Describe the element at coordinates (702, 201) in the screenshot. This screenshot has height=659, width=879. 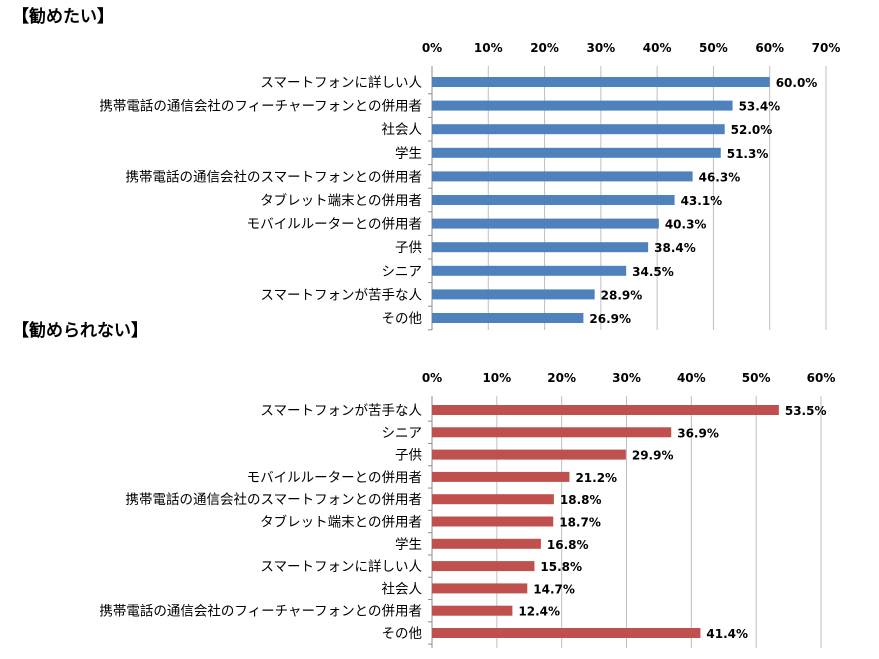
I see `value-label: 43.1%` at that location.